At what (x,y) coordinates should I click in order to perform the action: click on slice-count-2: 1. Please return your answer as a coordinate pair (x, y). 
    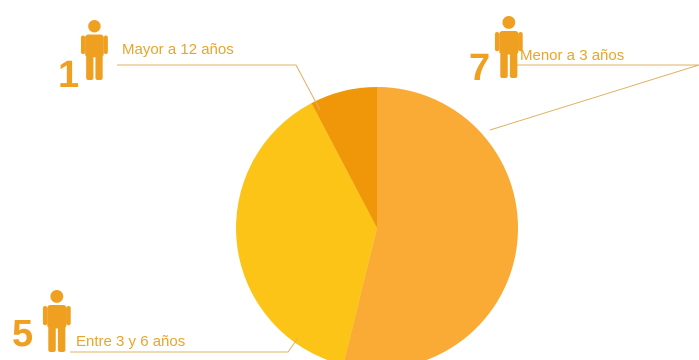
    Looking at the image, I should click on (68, 75).